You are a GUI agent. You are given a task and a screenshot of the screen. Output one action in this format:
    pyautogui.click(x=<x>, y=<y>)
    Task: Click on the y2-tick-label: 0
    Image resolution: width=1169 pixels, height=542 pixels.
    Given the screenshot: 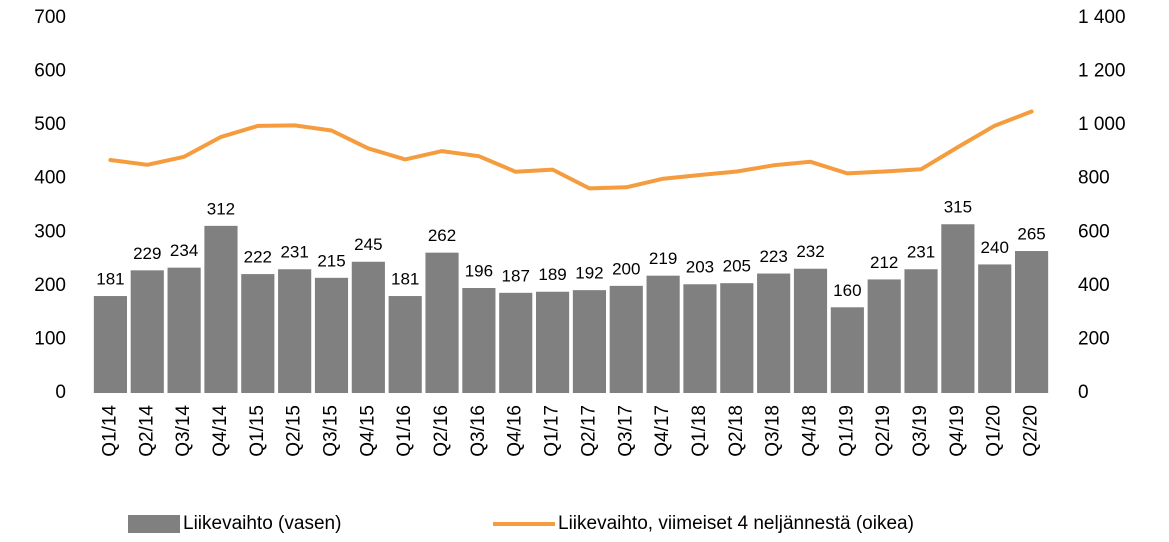 What is the action you would take?
    pyautogui.click(x=1083, y=392)
    